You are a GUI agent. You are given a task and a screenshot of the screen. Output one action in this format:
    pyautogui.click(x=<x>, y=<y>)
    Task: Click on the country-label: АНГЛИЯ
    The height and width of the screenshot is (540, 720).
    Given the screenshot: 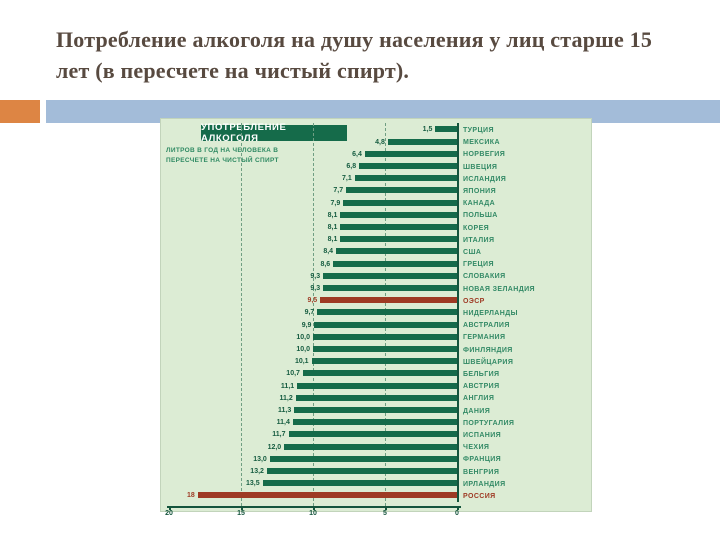 What is the action you would take?
    pyautogui.click(x=479, y=399)
    